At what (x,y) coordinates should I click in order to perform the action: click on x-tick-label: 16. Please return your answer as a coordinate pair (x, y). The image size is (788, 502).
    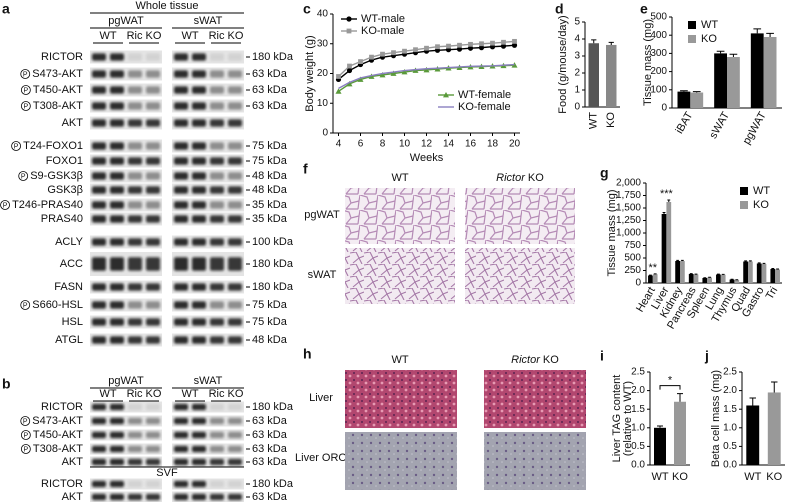
    Looking at the image, I should click on (471, 144).